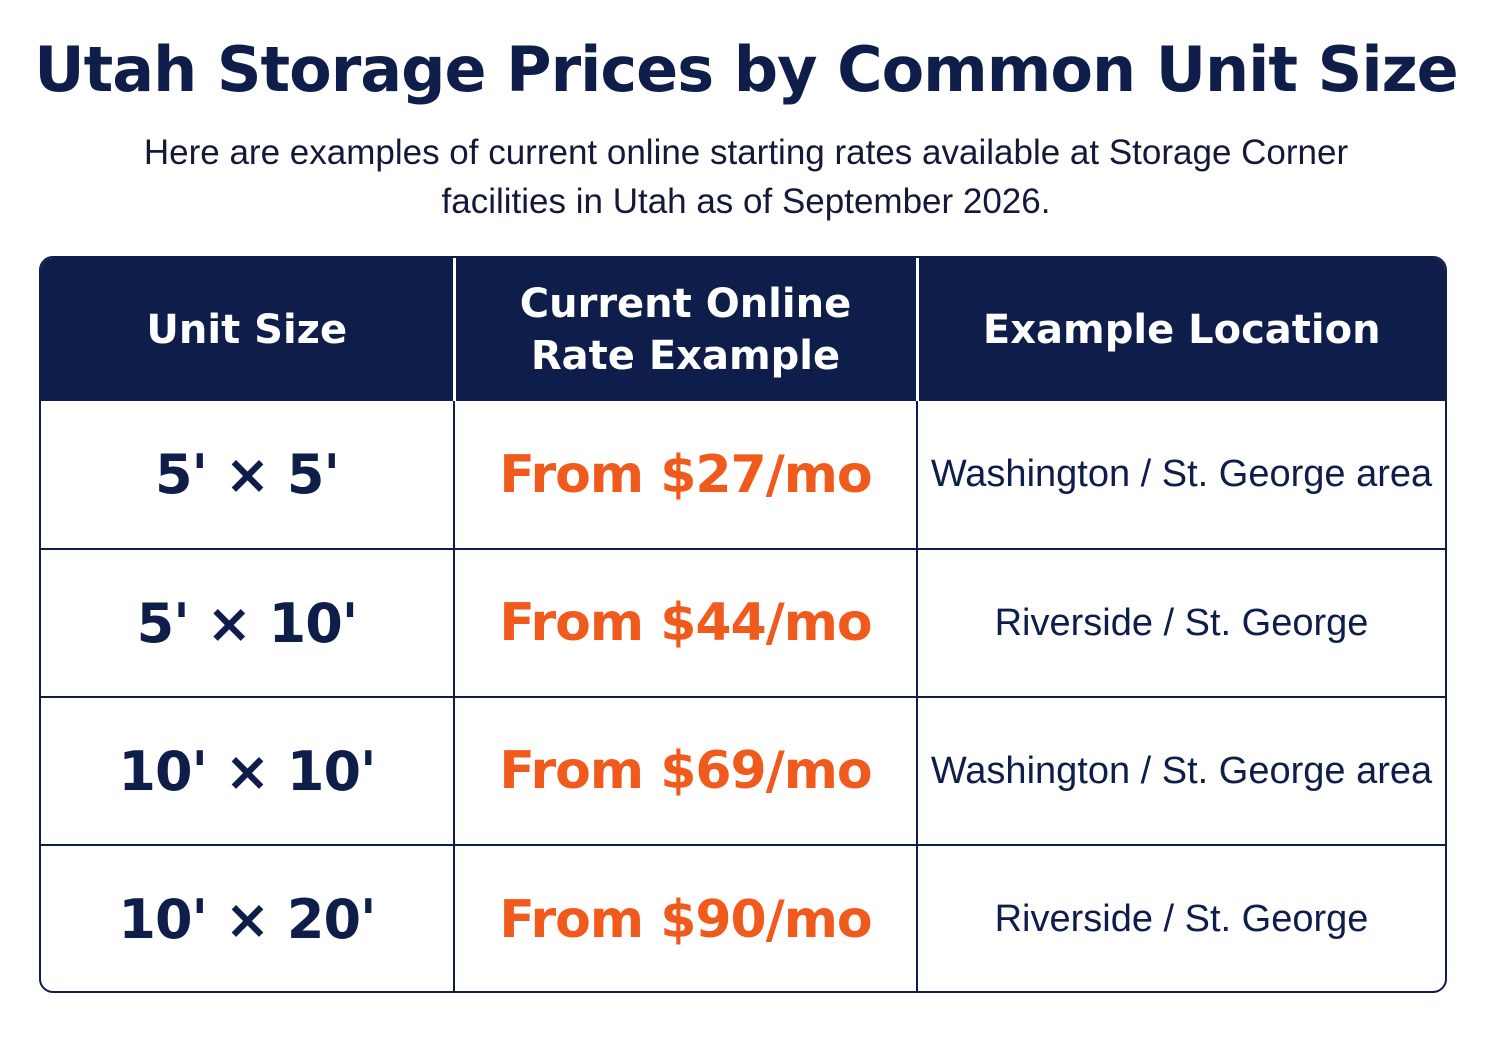  What do you see at coordinates (248, 623) in the screenshot?
I see `unit-size-cell: 5' × 10'` at bounding box center [248, 623].